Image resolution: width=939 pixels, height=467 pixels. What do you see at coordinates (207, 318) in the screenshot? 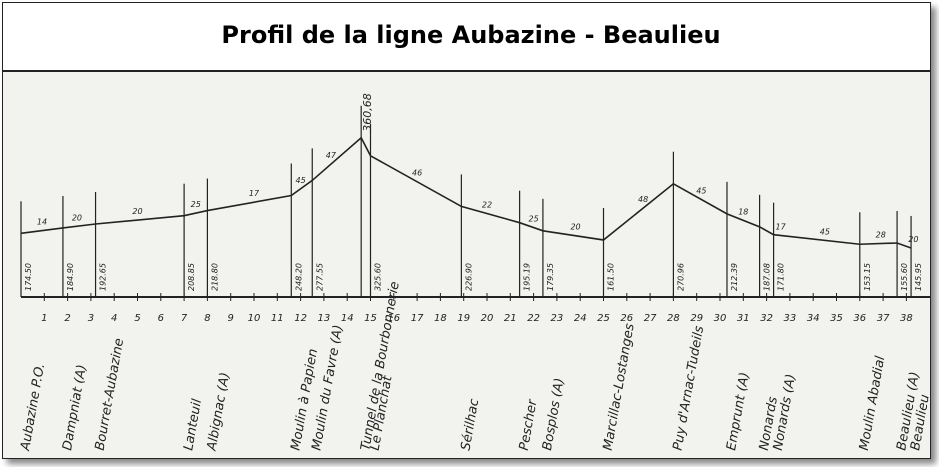
I see `x-tick-label: 8` at bounding box center [207, 318].